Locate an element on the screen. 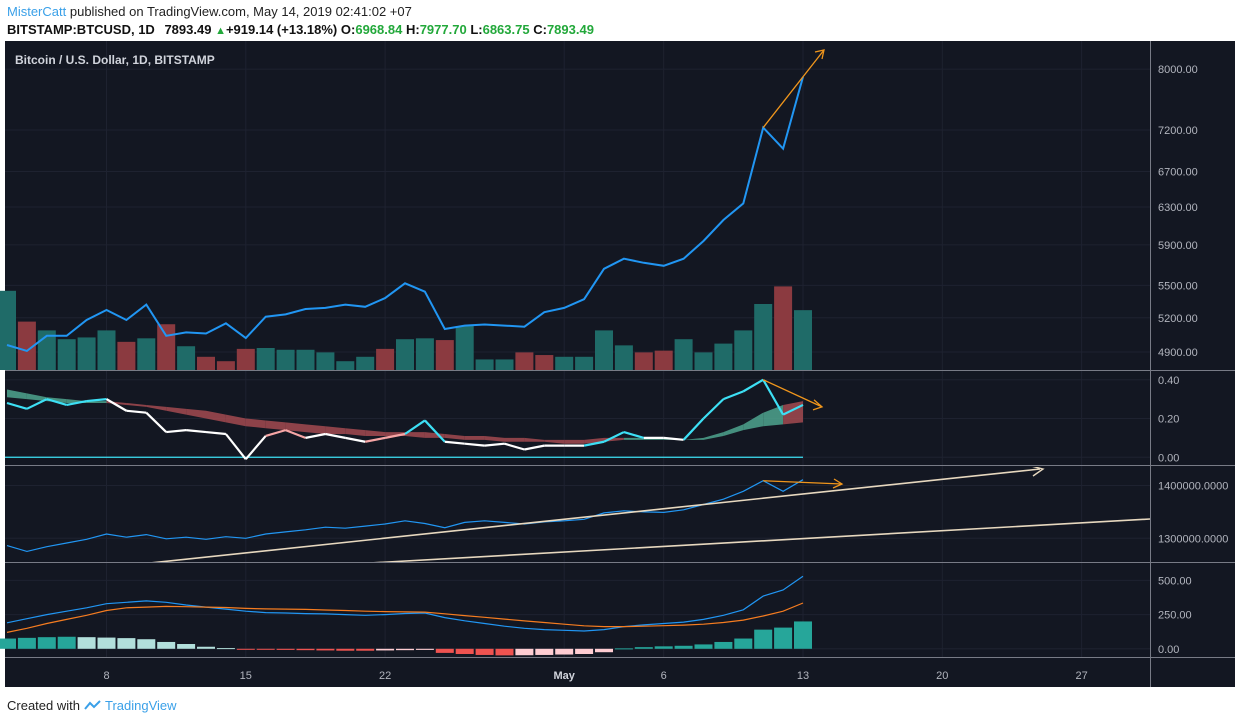 Image resolution: width=1243 pixels, height=723 pixels. x-tick-label: 15 is located at coordinates (246, 676).